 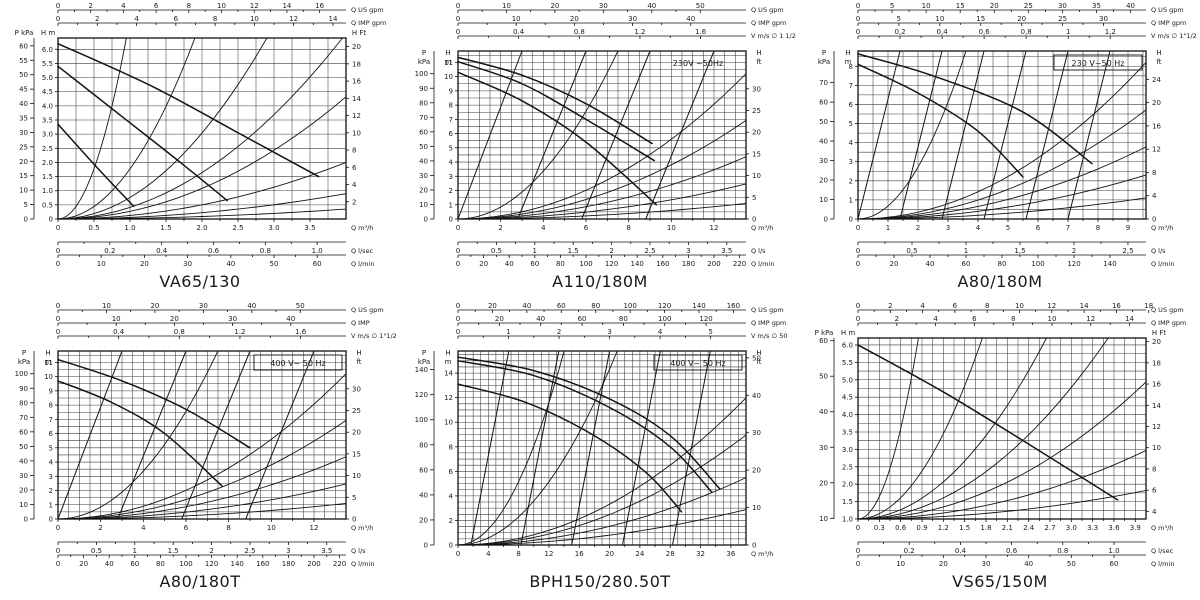 I want to click on svg-text: 90, so click(x=423, y=89).